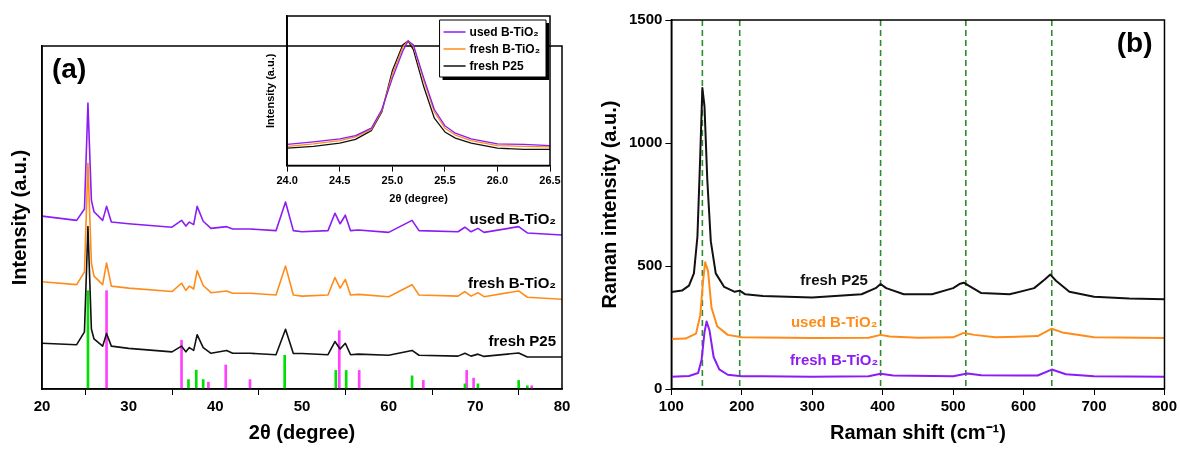 This screenshot has height=453, width=1180. Describe the element at coordinates (389, 406) in the screenshot. I see `x-tick-label: 60` at that location.